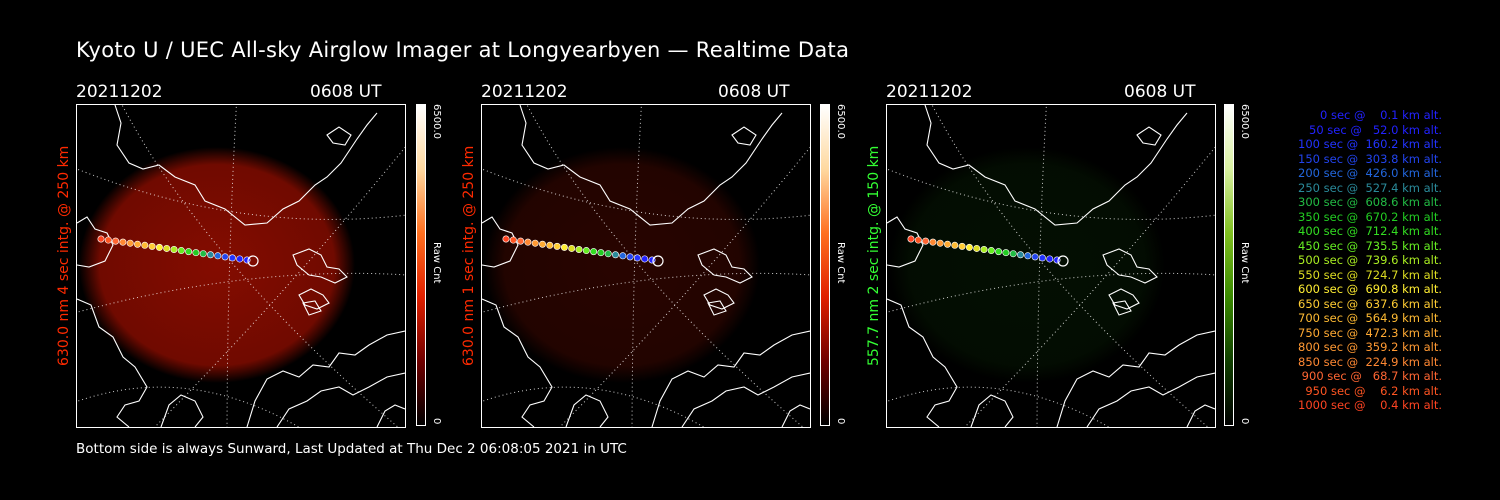 This screenshot has height=500, width=1500. Describe the element at coordinates (1244, 263) in the screenshot. I see `panel-3-cbar-unit: Raw Cnt` at that location.